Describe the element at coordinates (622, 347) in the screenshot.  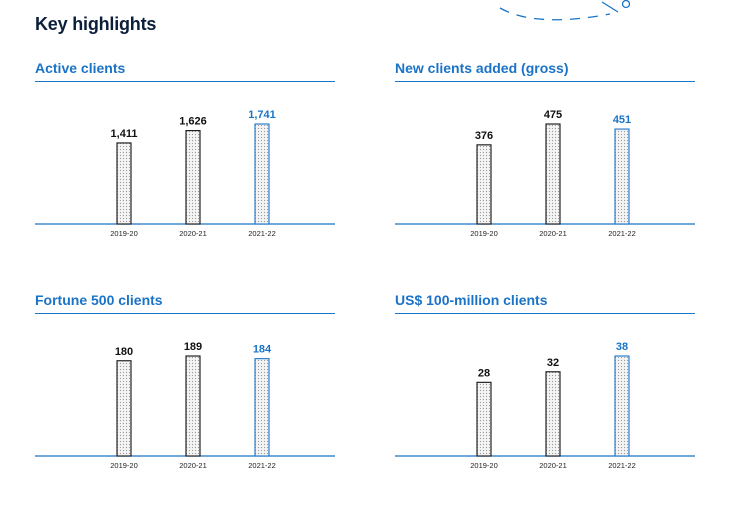
I see `data-label: 38` at that location.